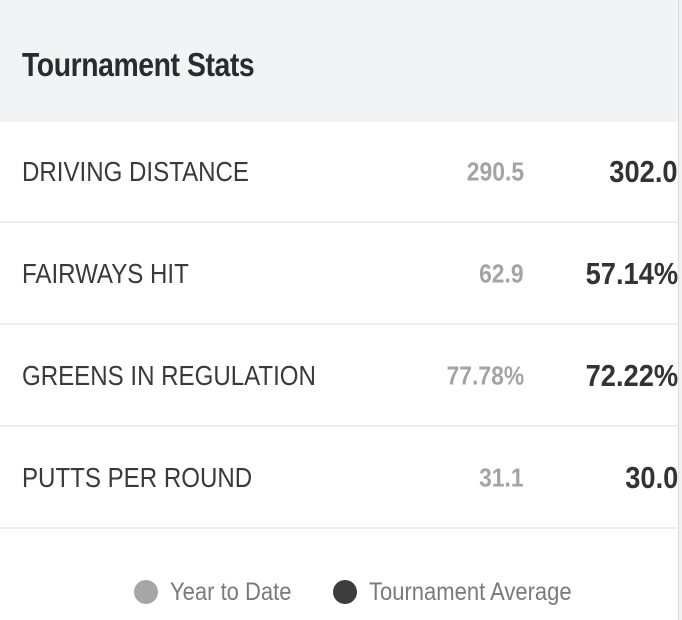  I want to click on stat-label: GREENS IN REGULATION, so click(169, 375).